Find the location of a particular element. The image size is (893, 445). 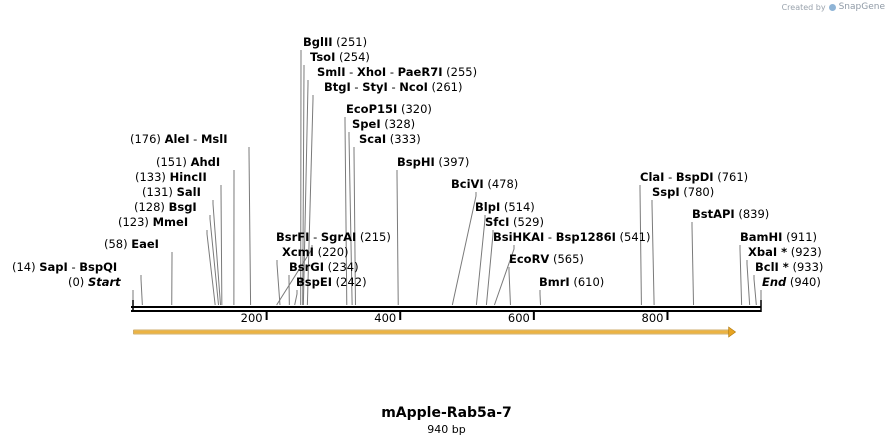

site-position: (541) is located at coordinates (633, 237).